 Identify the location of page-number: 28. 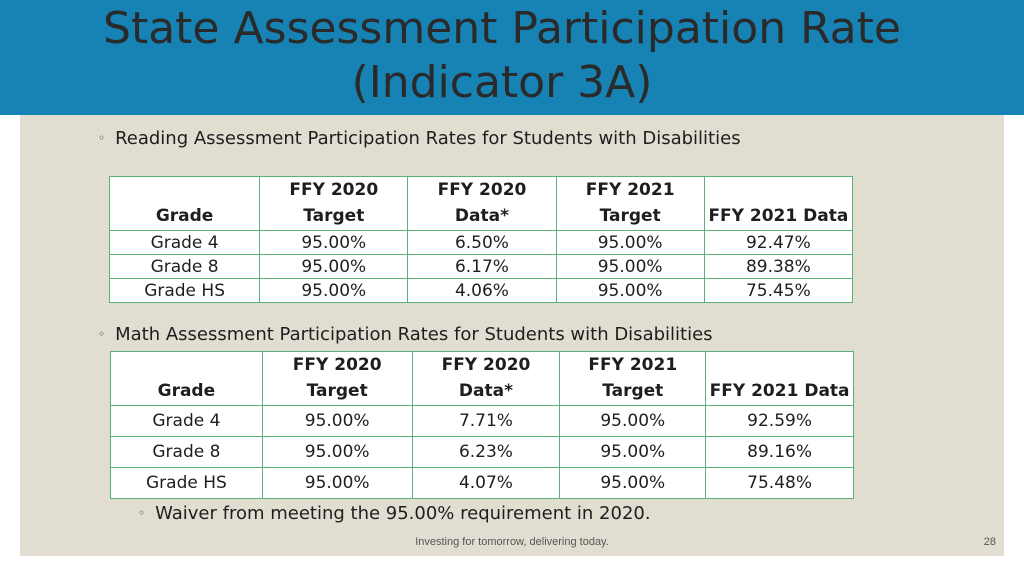
(989, 542).